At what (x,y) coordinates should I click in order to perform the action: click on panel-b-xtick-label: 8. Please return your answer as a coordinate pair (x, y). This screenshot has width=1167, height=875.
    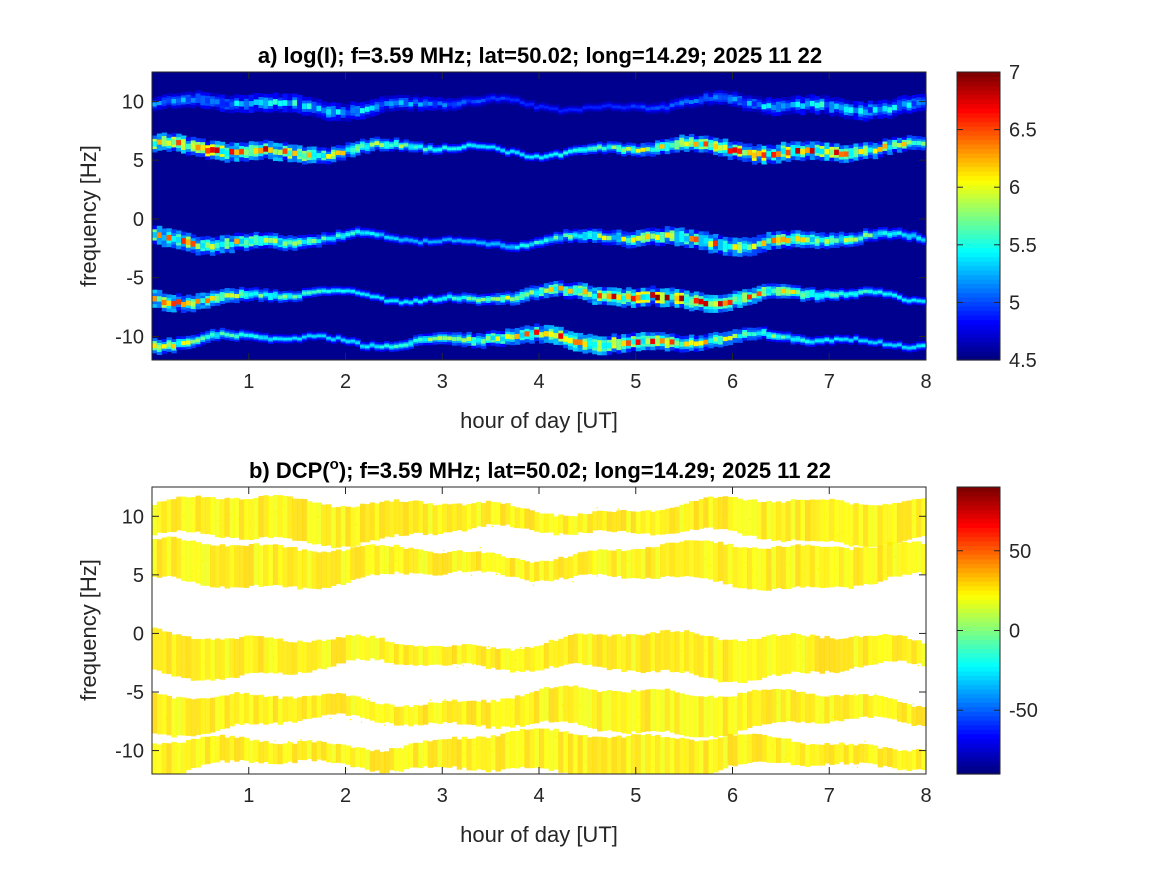
    Looking at the image, I should click on (925, 796).